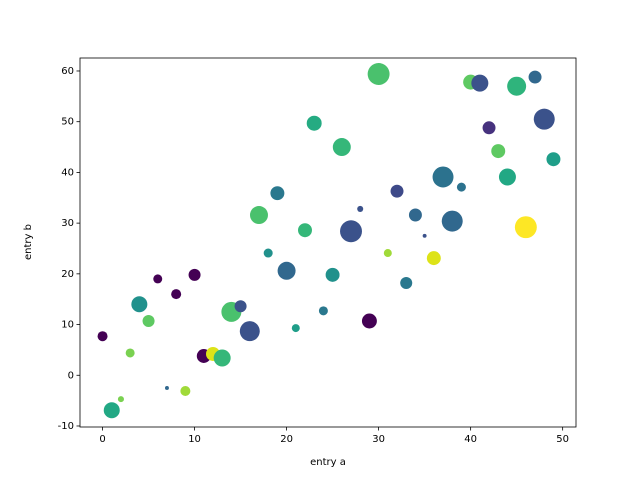 The image size is (640, 480). Describe the element at coordinates (194, 439) in the screenshot. I see `x-tick-label: 10` at that location.